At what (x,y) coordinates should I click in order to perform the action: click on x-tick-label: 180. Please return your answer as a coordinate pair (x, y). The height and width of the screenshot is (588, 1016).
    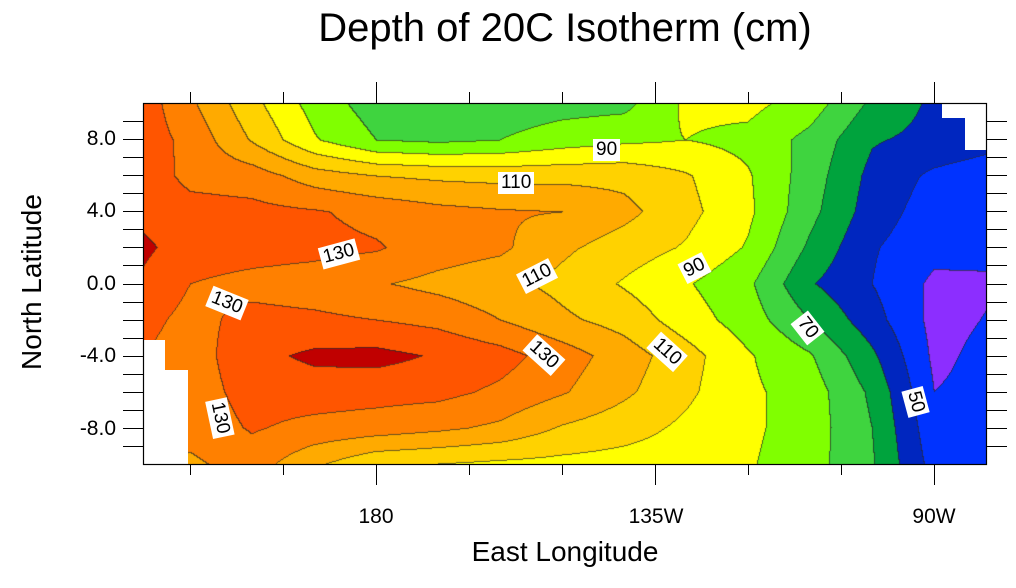
    Looking at the image, I should click on (376, 516).